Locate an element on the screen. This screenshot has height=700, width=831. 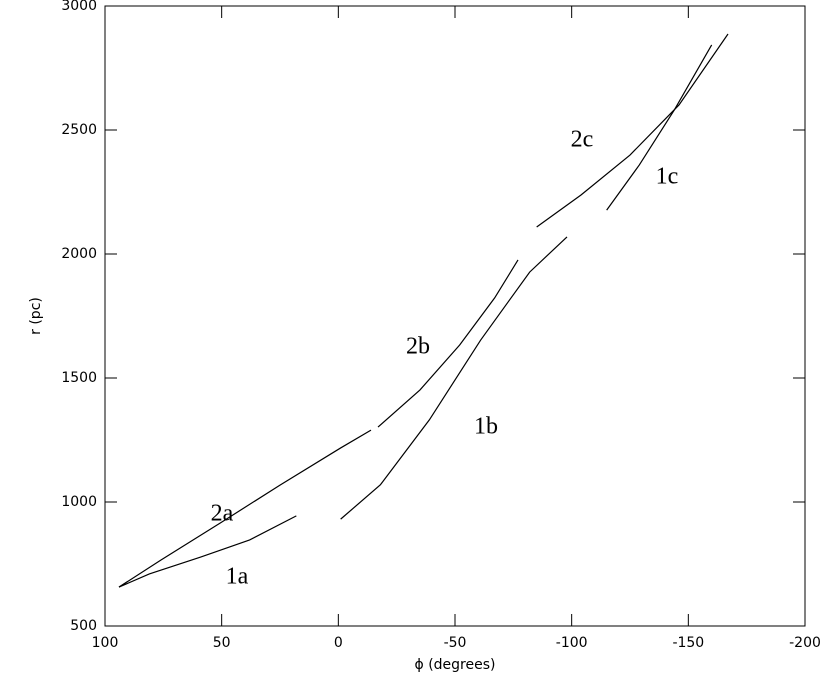
curve-label: 2c is located at coordinates (582, 140).